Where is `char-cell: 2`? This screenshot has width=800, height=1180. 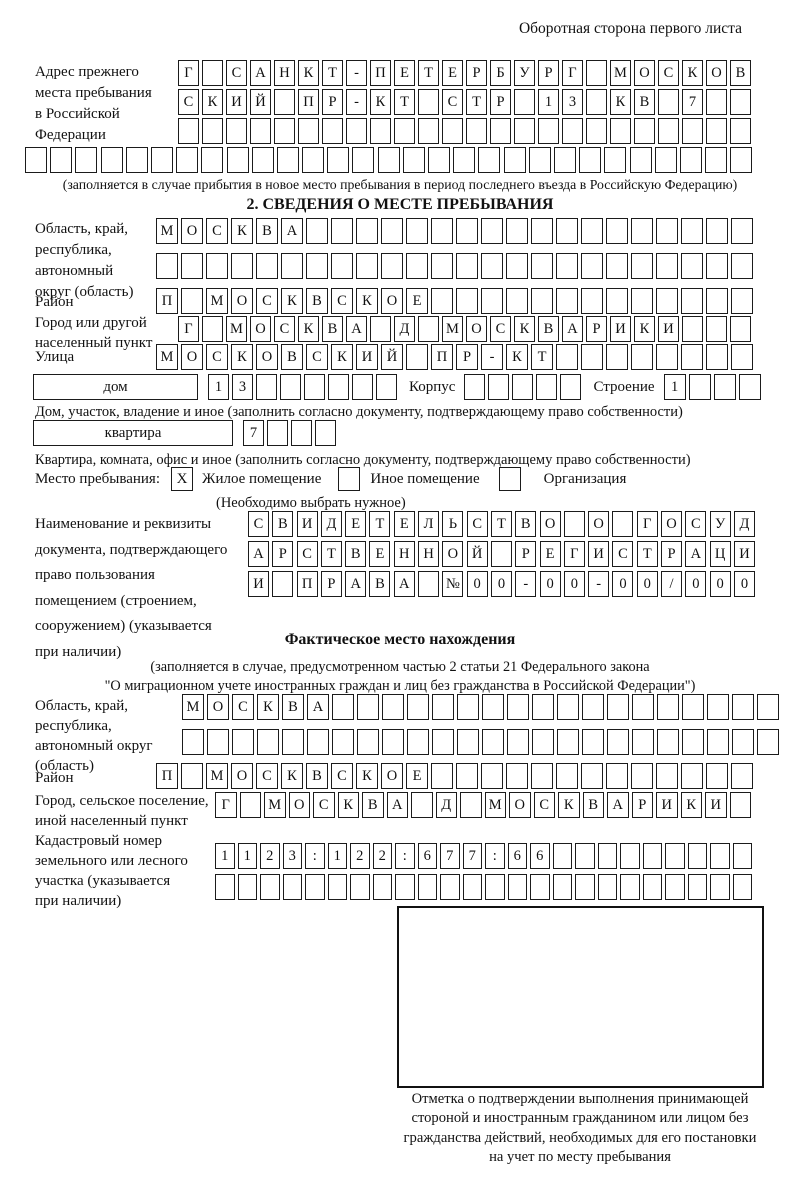 char-cell: 2 is located at coordinates (270, 856).